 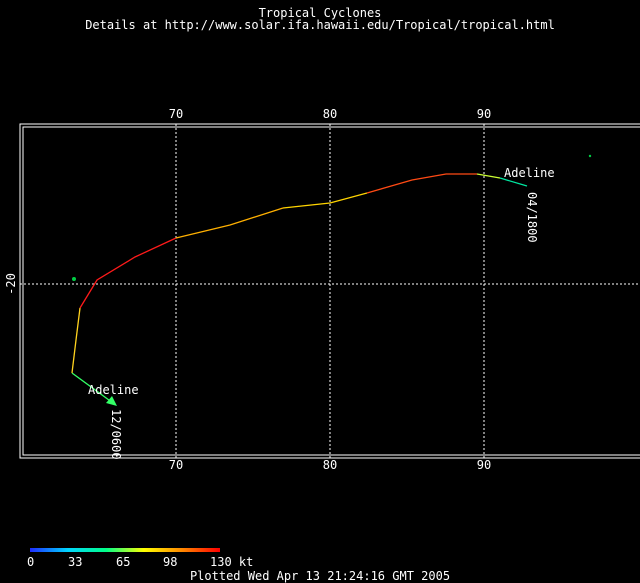 I want to click on track-segment-start, so click(x=92, y=388).